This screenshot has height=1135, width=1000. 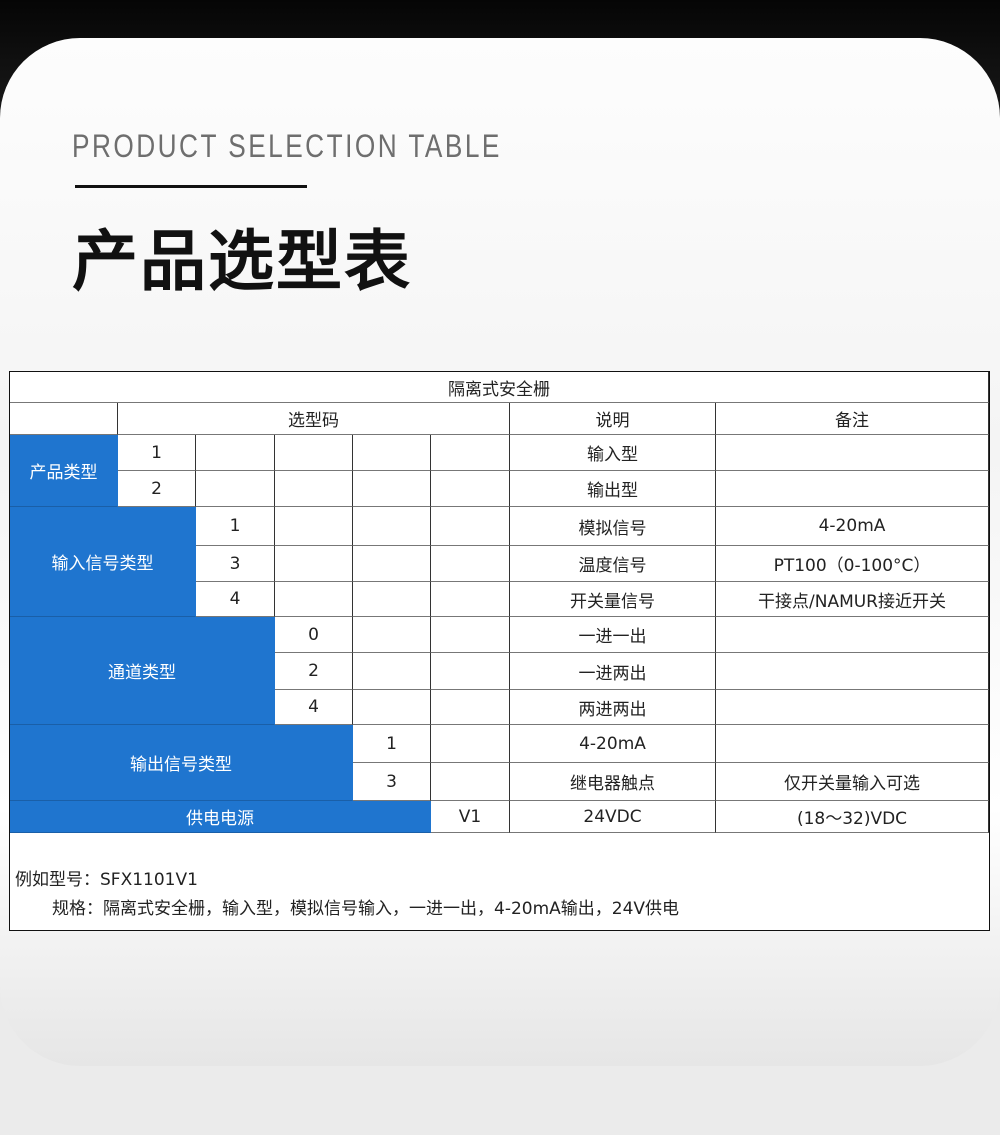 I want to click on remark-cell: 干接点/NAMUR接近开关, so click(x=852, y=599).